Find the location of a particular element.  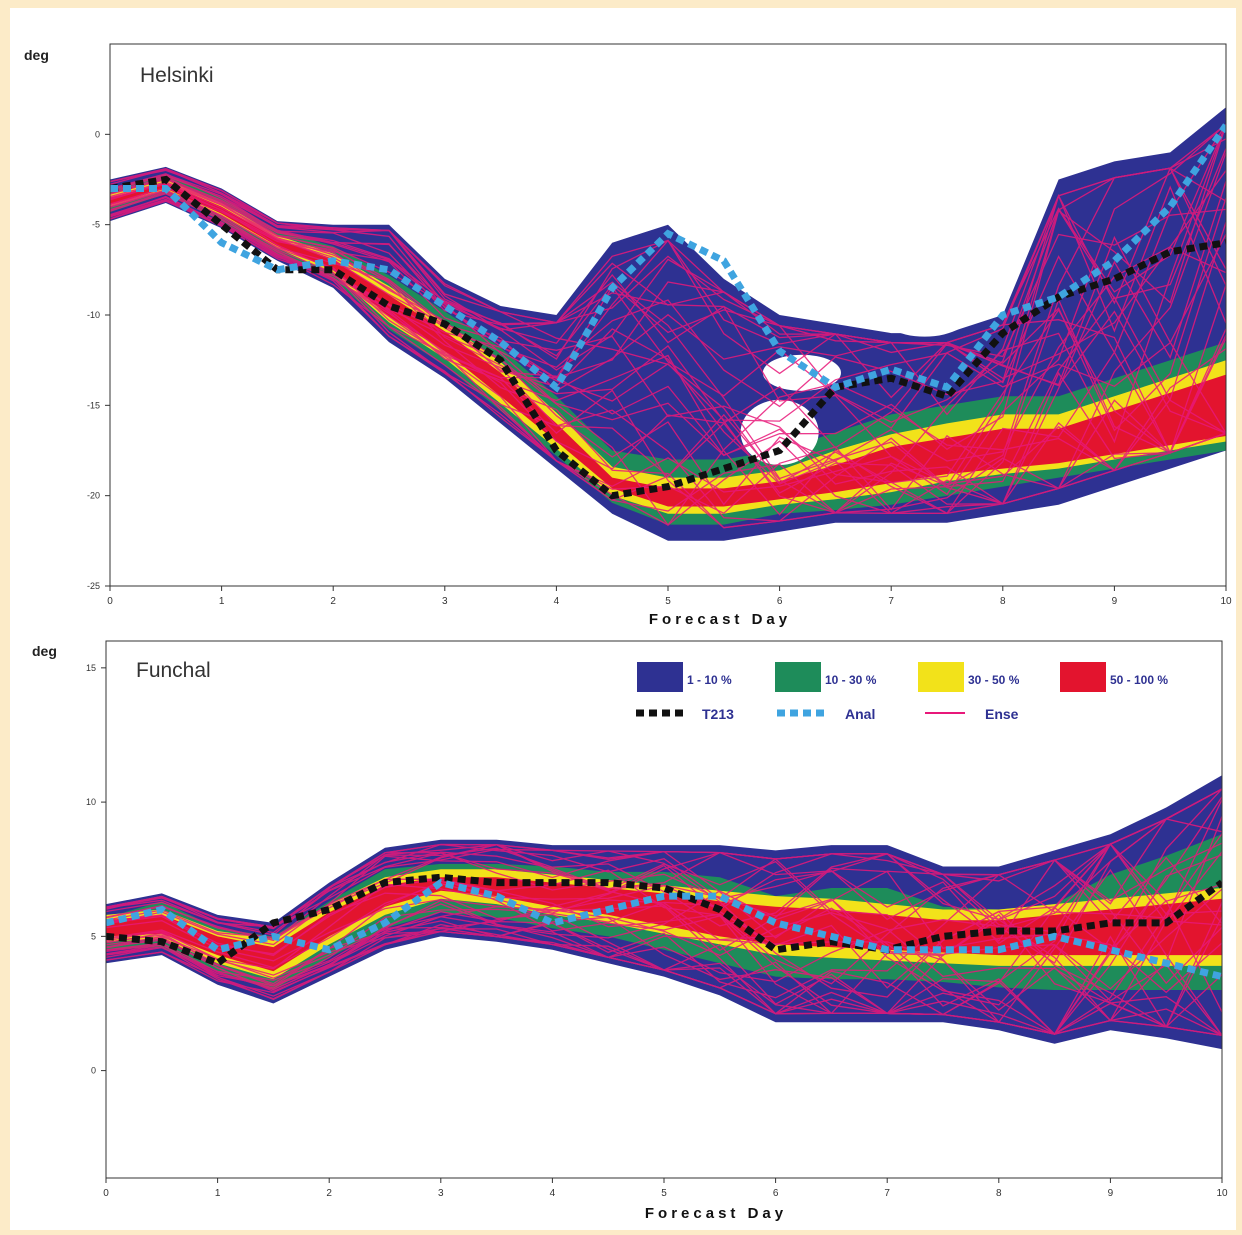

series-t213-line is located at coordinates (664, 920).